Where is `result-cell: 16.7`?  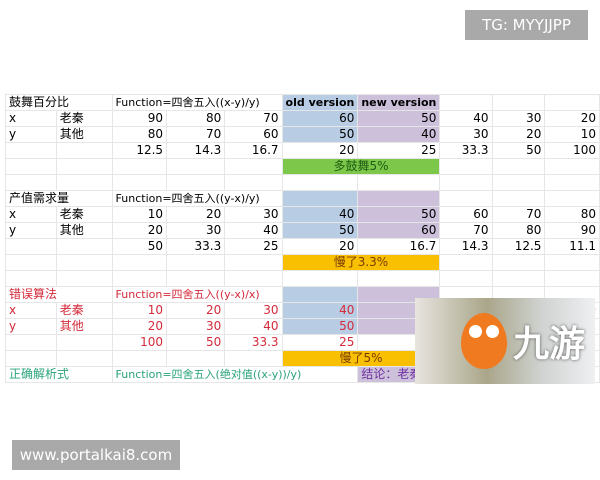
result-cell: 16.7 is located at coordinates (399, 246).